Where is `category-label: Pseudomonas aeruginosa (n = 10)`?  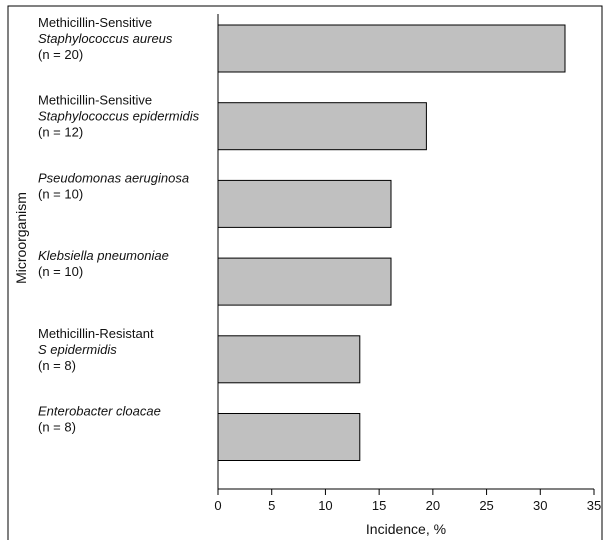
category-label: Pseudomonas aeruginosa (n = 10) is located at coordinates (113, 185).